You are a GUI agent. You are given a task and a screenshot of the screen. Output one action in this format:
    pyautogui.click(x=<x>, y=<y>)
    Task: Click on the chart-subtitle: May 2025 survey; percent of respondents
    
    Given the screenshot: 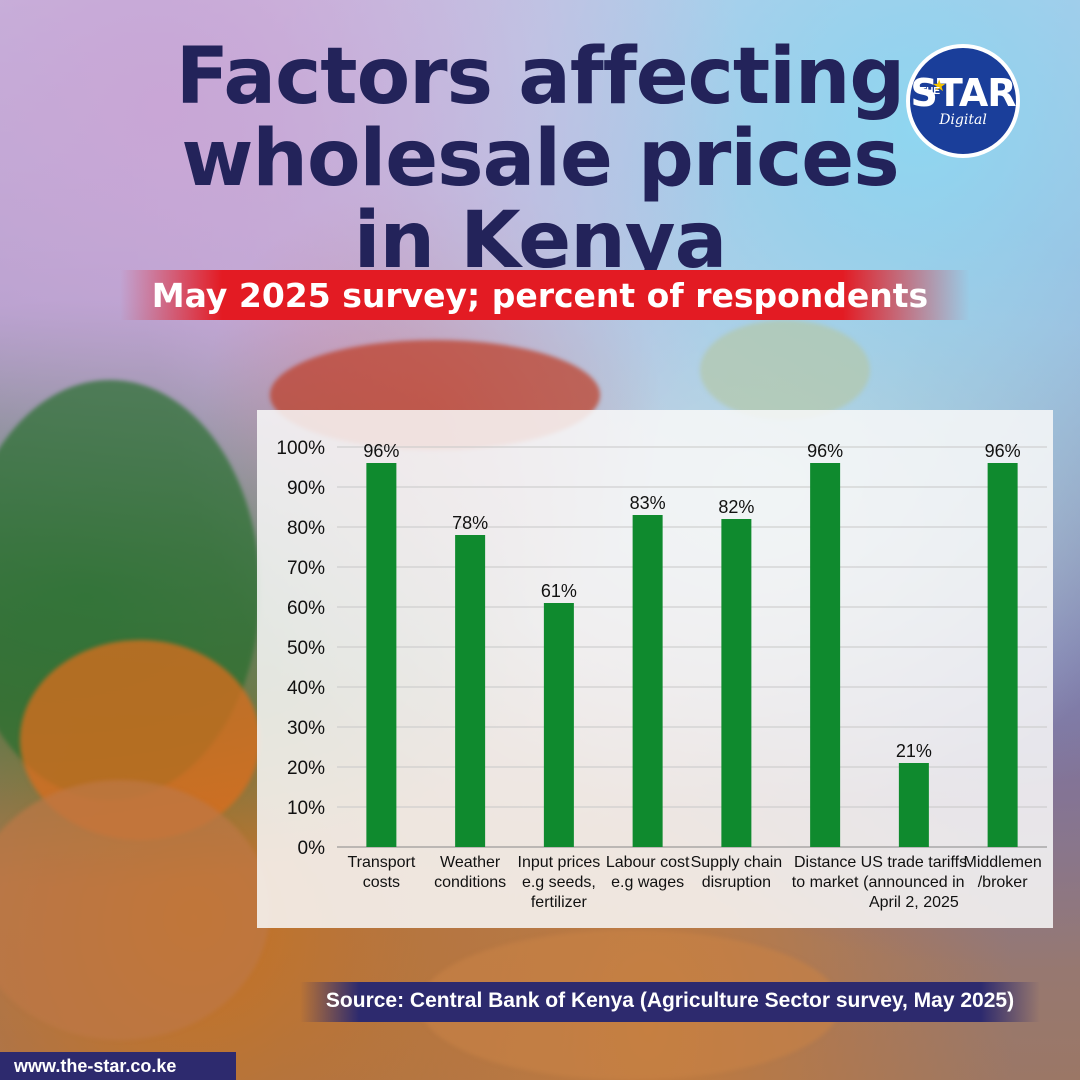 What is the action you would take?
    pyautogui.click(x=540, y=295)
    